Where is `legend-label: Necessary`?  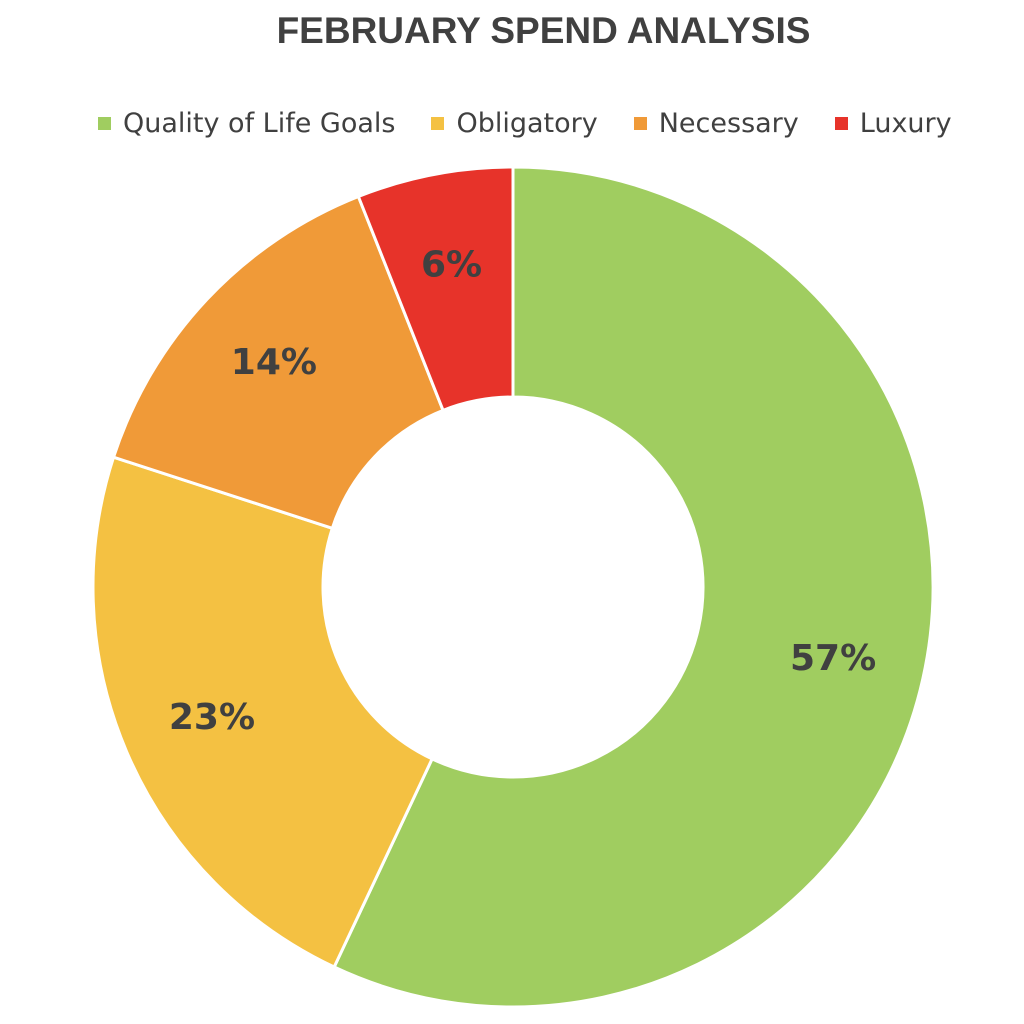 legend-label: Necessary is located at coordinates (728, 123).